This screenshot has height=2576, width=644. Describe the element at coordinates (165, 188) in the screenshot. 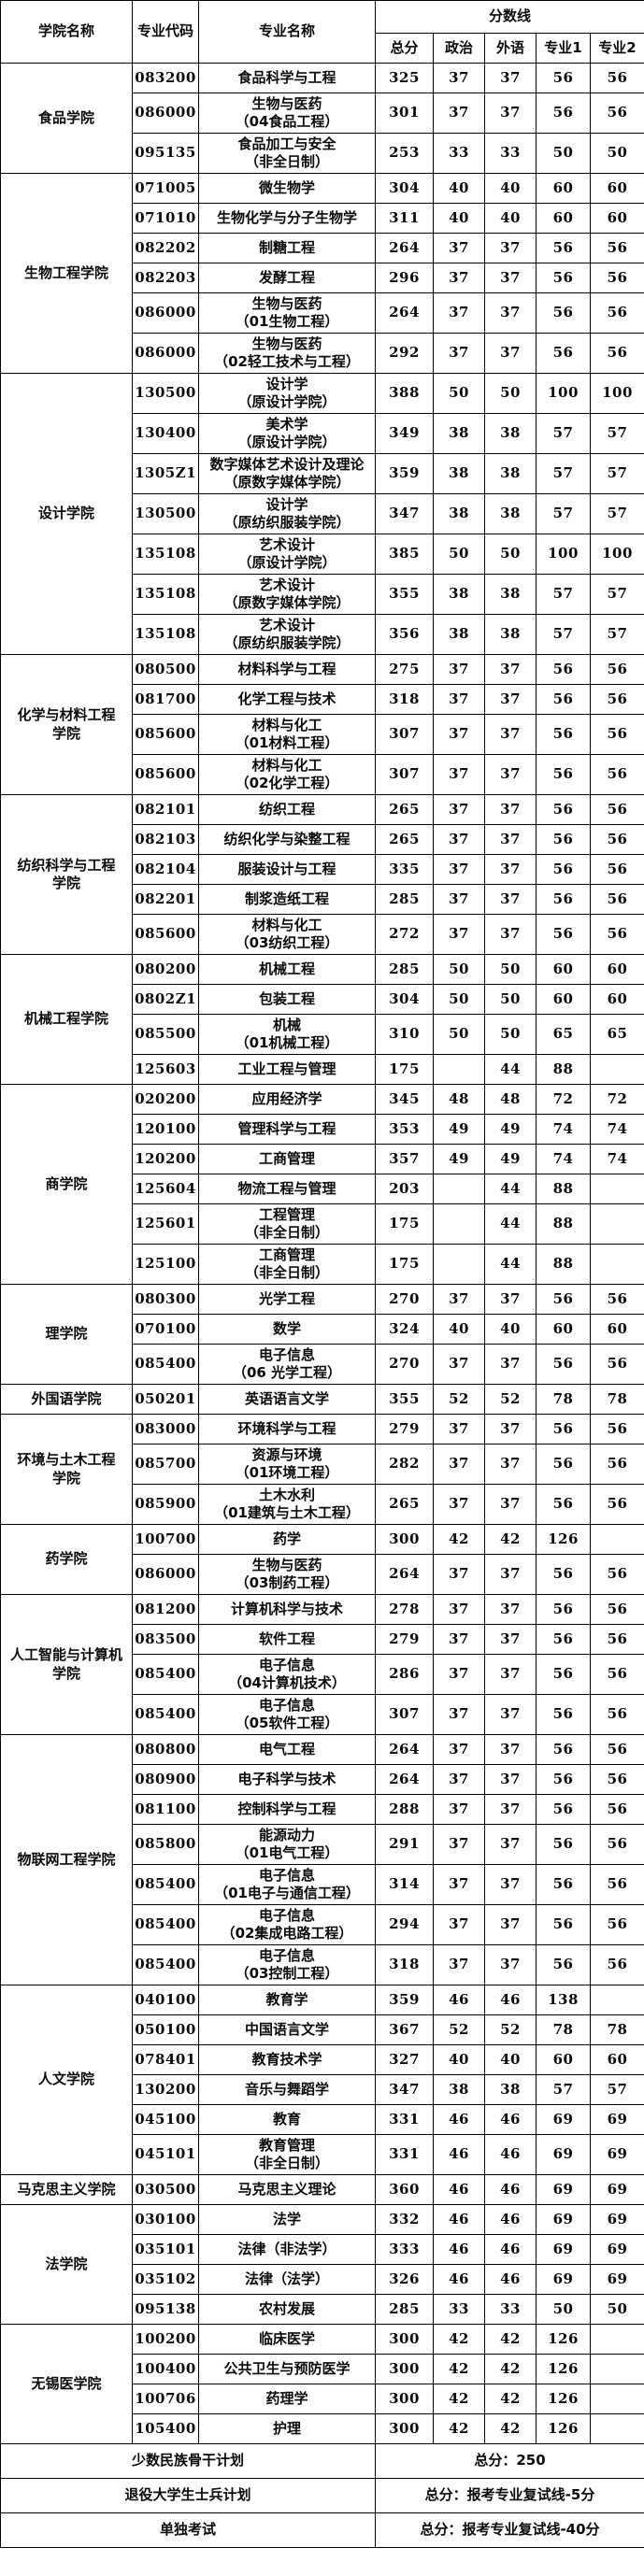

I see `major-code-cell: 071005` at that location.